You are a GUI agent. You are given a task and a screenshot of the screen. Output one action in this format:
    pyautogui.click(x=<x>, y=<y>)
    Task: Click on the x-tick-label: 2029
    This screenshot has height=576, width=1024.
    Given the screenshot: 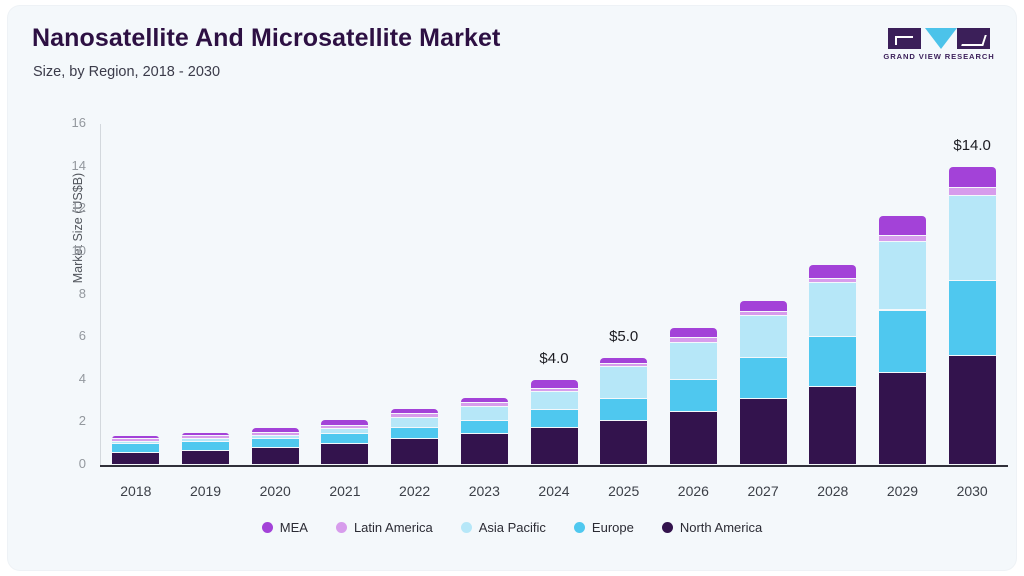 What is the action you would take?
    pyautogui.click(x=902, y=491)
    